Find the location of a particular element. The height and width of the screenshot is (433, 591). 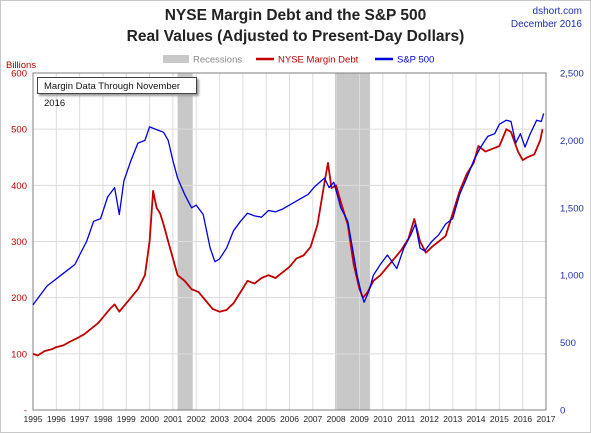

legend-swatch-recessions is located at coordinates (176, 59).